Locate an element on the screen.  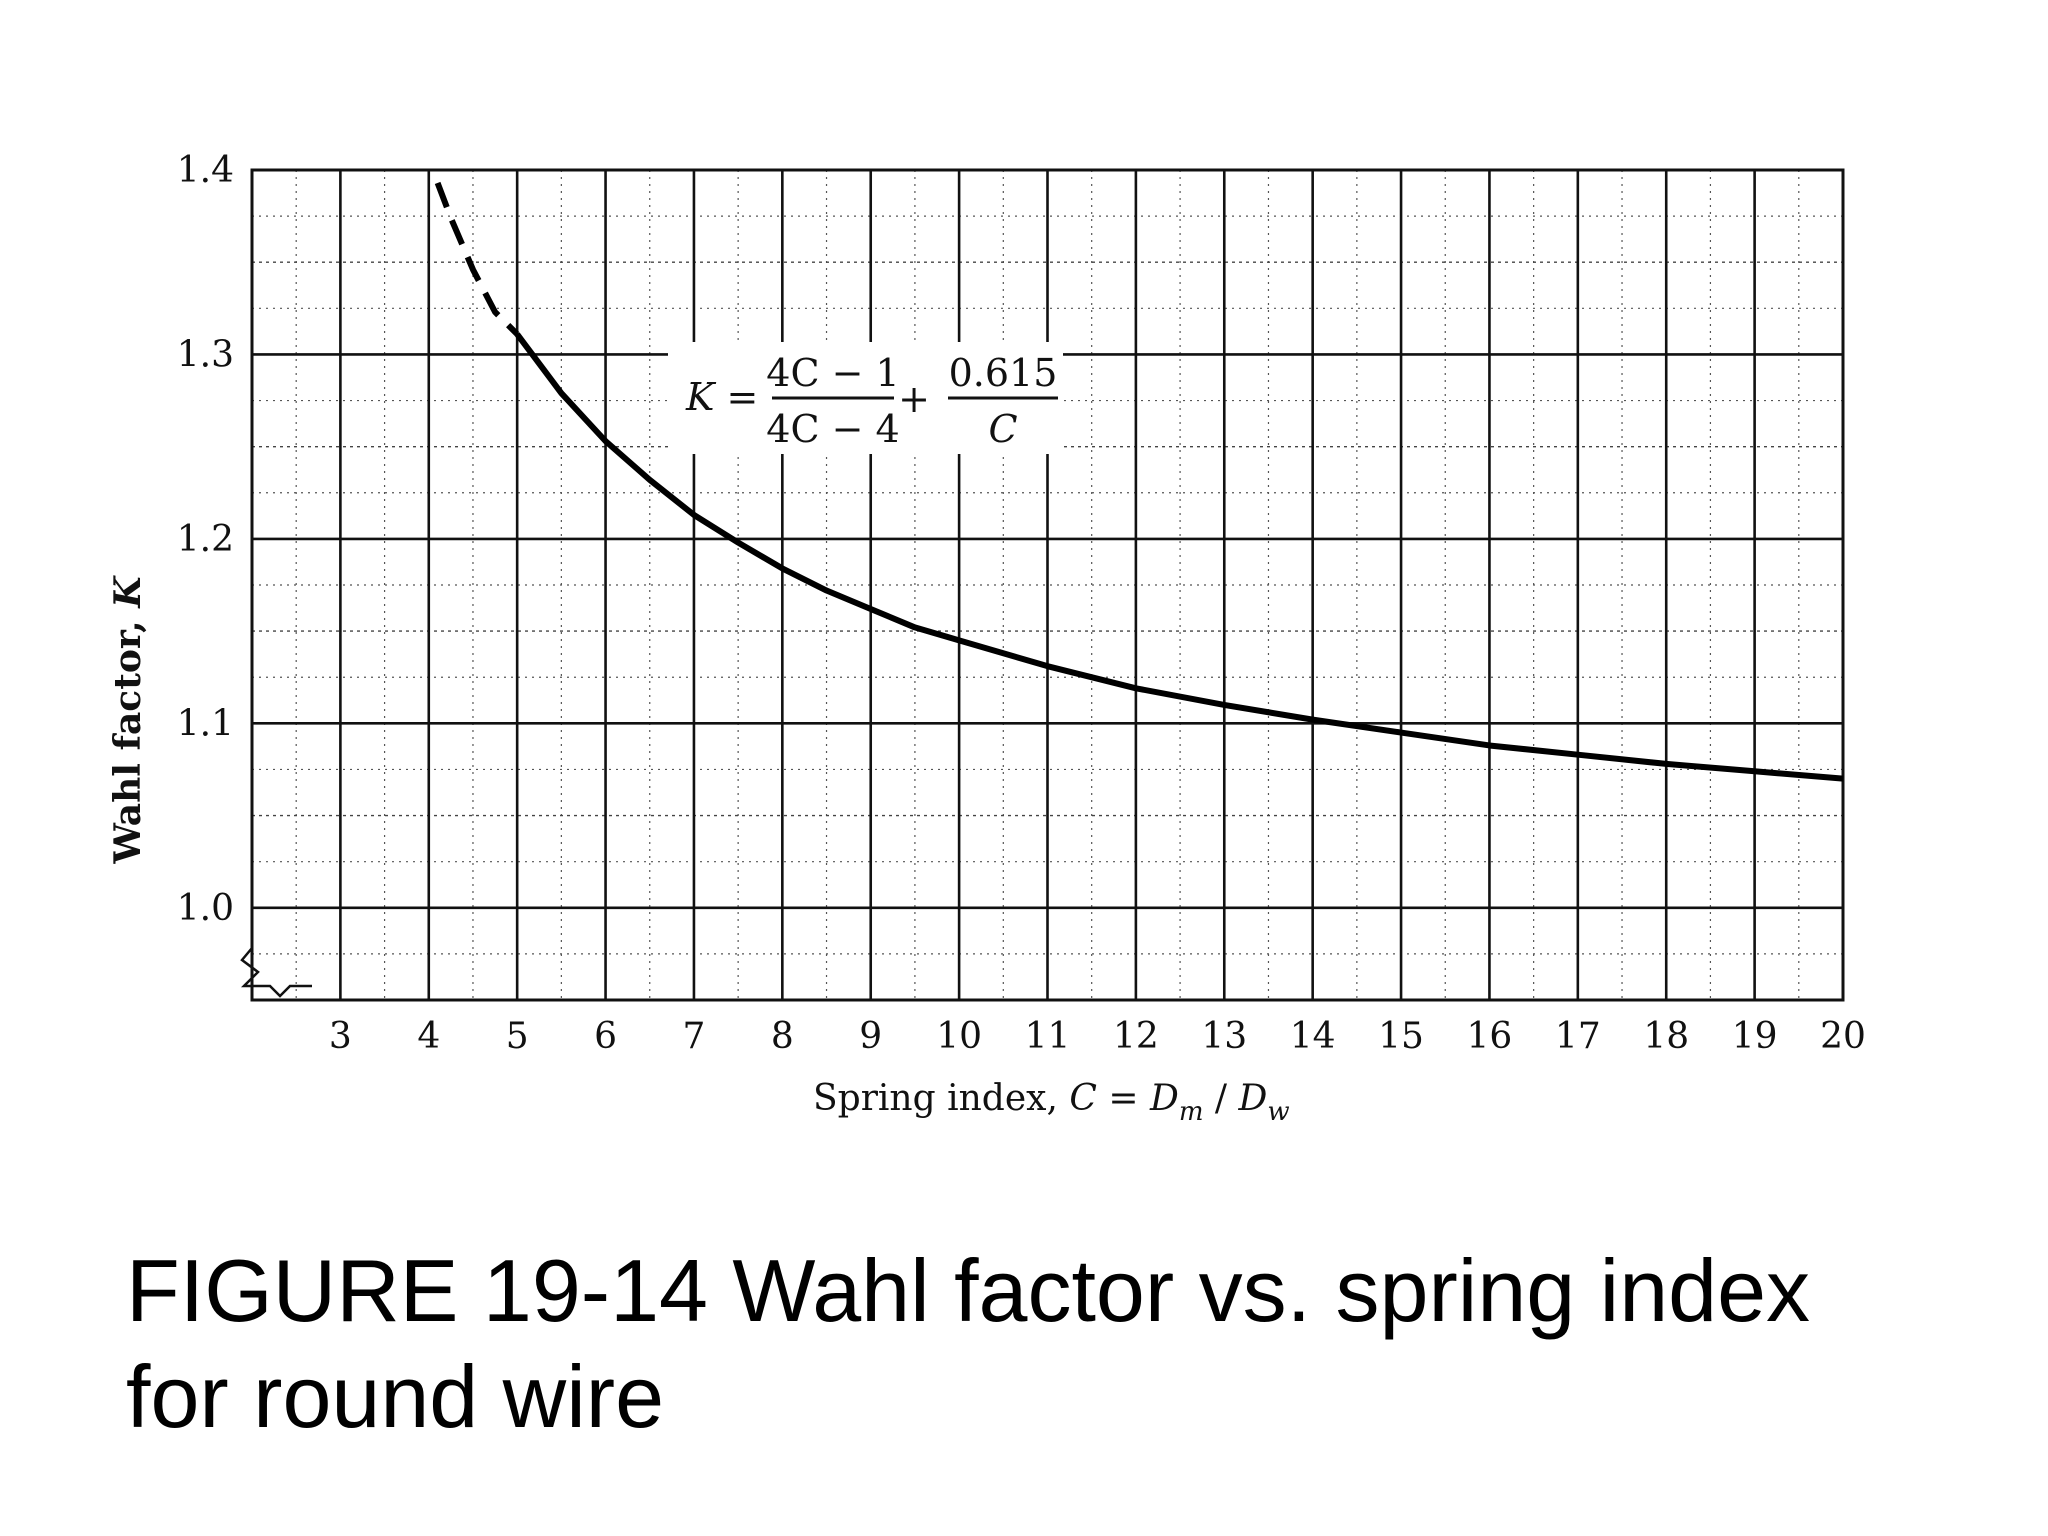
x-axis-label-eq: = is located at coordinates (1123, 1098).